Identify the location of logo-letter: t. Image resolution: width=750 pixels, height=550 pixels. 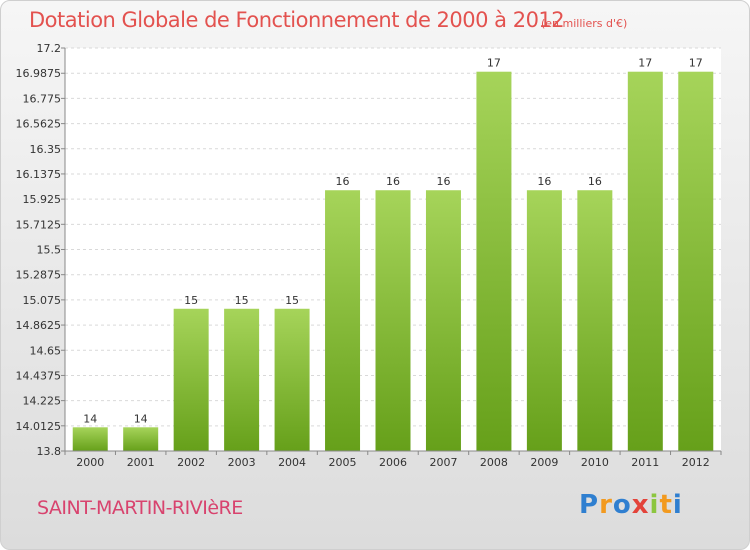
(666, 505).